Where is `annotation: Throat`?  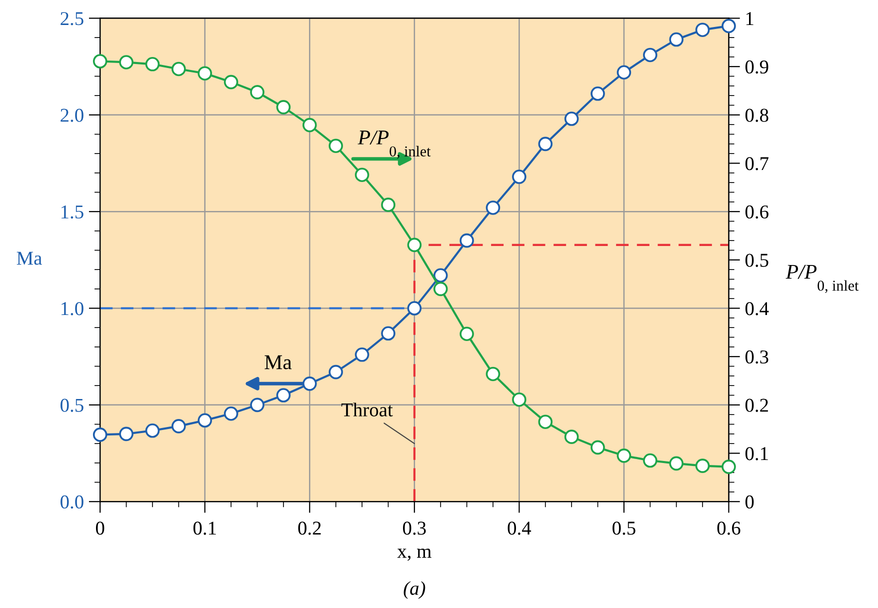 annotation: Throat is located at coordinates (367, 409).